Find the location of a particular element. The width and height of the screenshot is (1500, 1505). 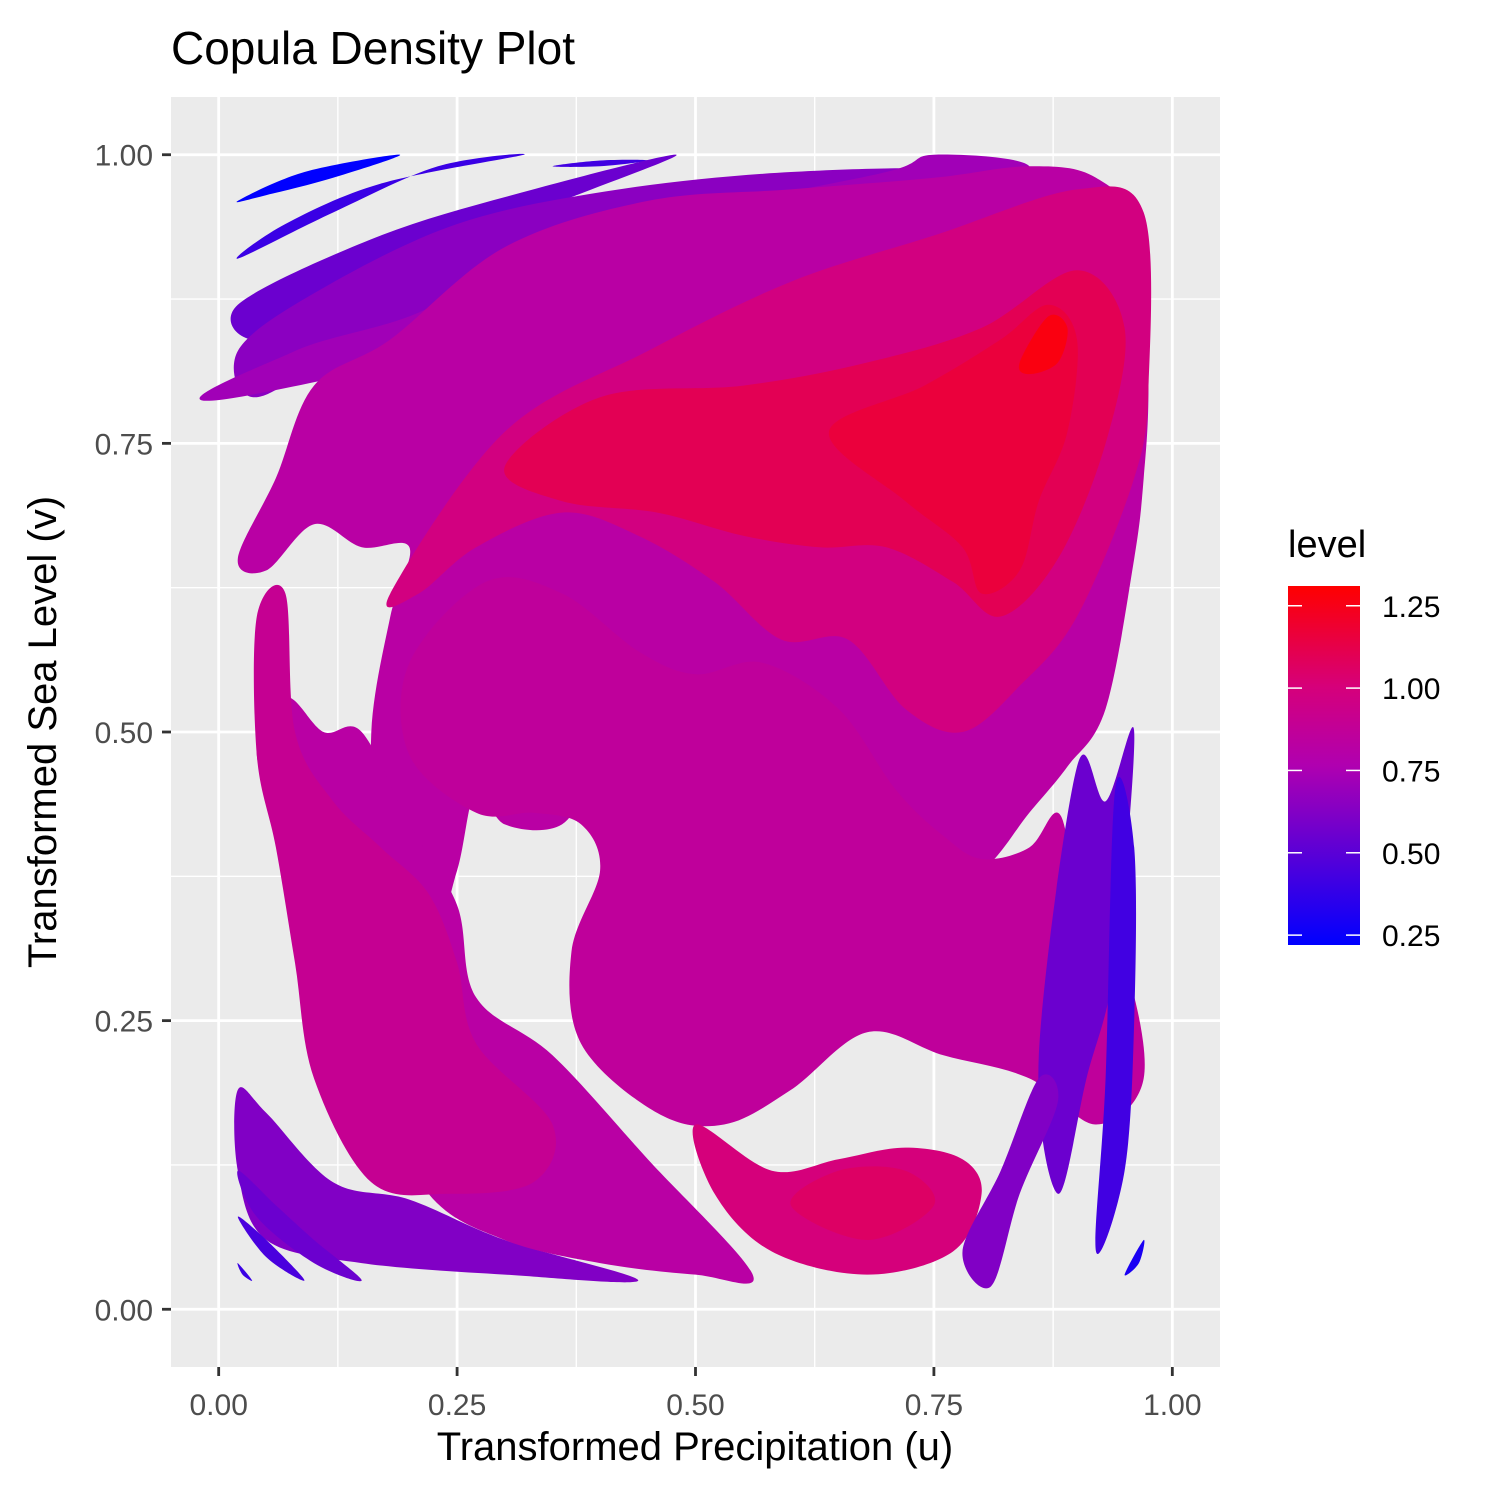

y-tick-label: 0.50 is located at coordinates (124, 733).